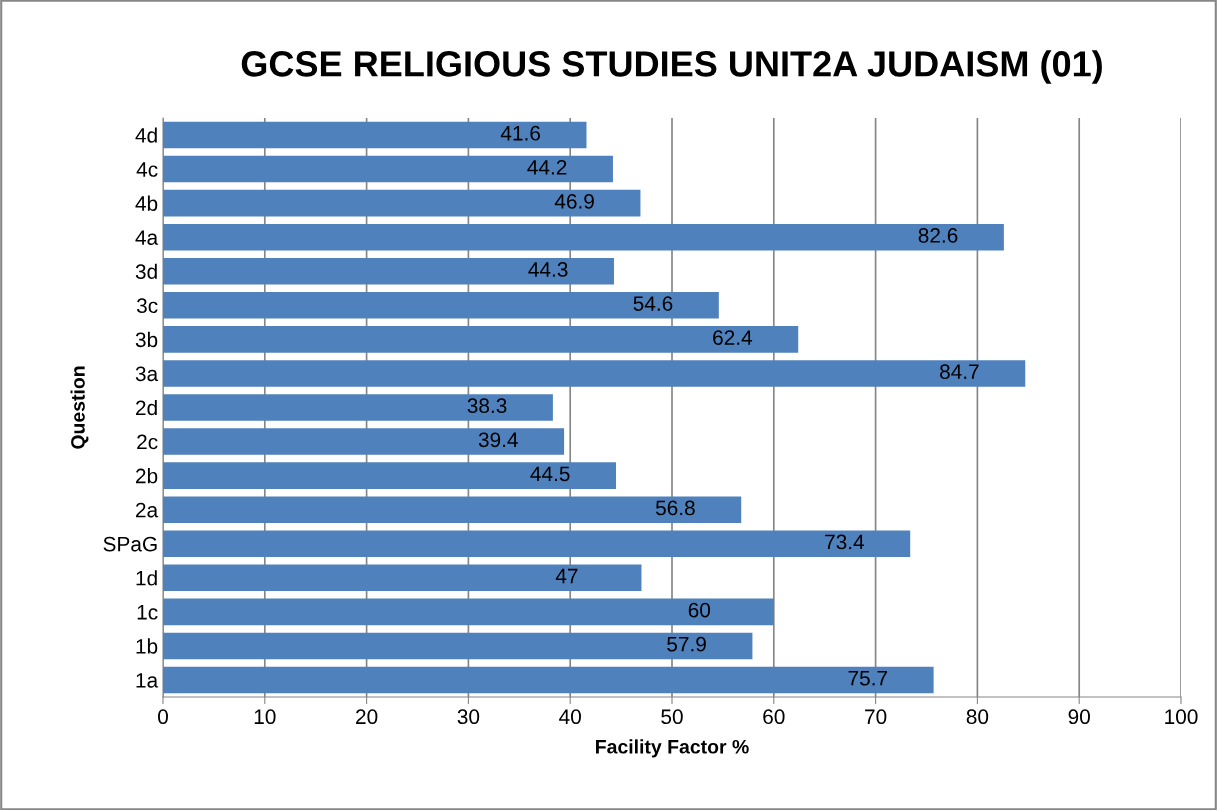 The height and width of the screenshot is (810, 1217). I want to click on data-label: 82.6, so click(938, 235).